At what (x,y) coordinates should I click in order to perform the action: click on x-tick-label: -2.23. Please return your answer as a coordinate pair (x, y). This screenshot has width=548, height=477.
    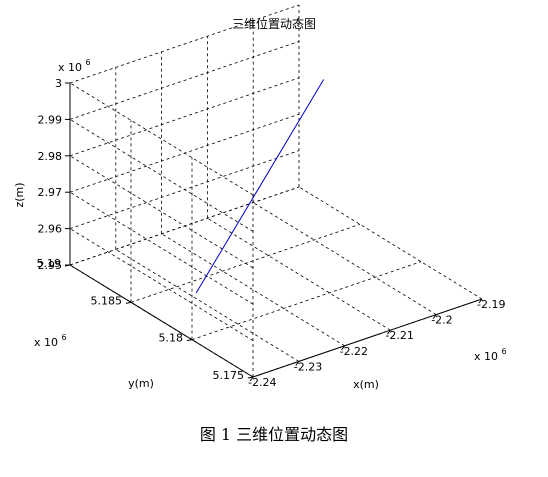
    Looking at the image, I should click on (308, 366).